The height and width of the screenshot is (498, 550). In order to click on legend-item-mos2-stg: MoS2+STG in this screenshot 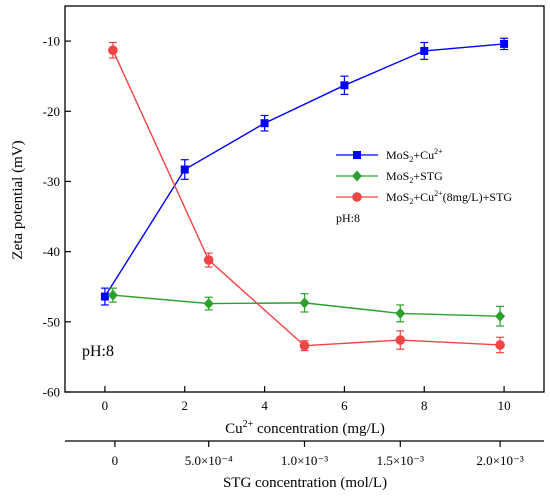, I will do `click(389, 177)`.